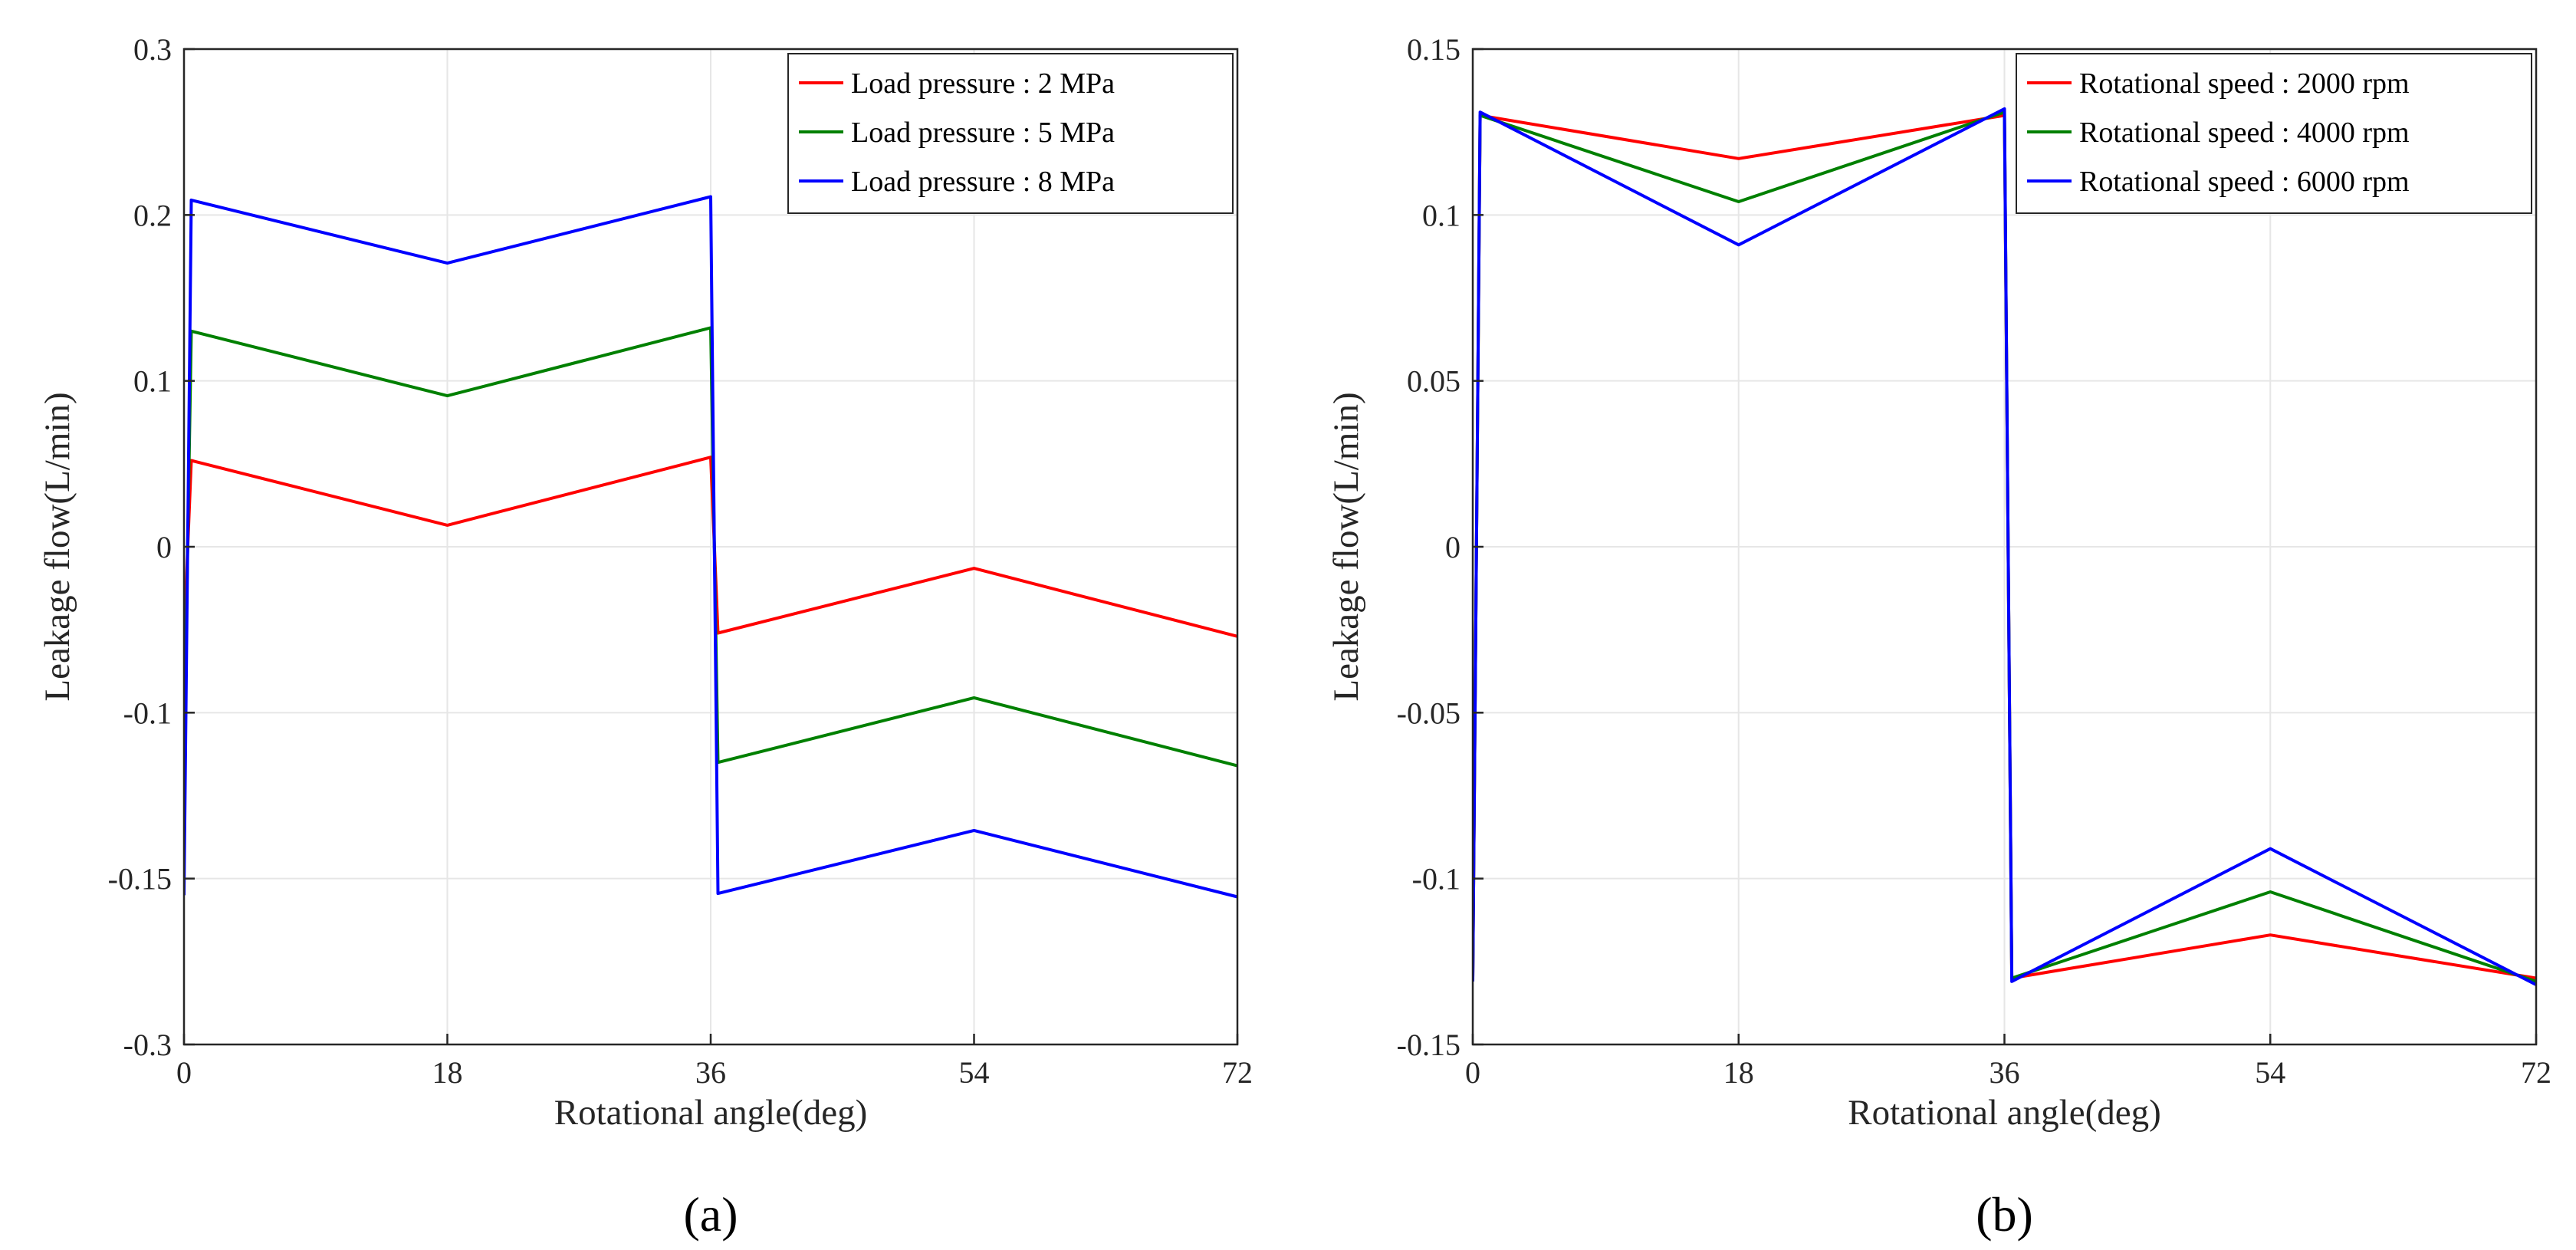  What do you see at coordinates (983, 133) in the screenshot?
I see `legend-entry: Load pressure : 5 MPa` at bounding box center [983, 133].